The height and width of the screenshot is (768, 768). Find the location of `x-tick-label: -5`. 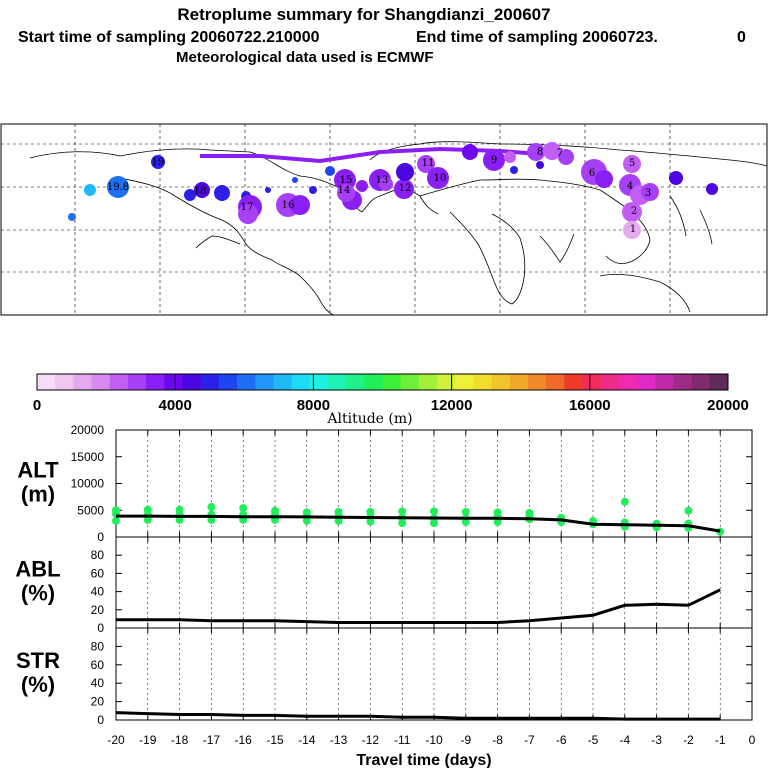

x-tick-label: -5 is located at coordinates (593, 740).